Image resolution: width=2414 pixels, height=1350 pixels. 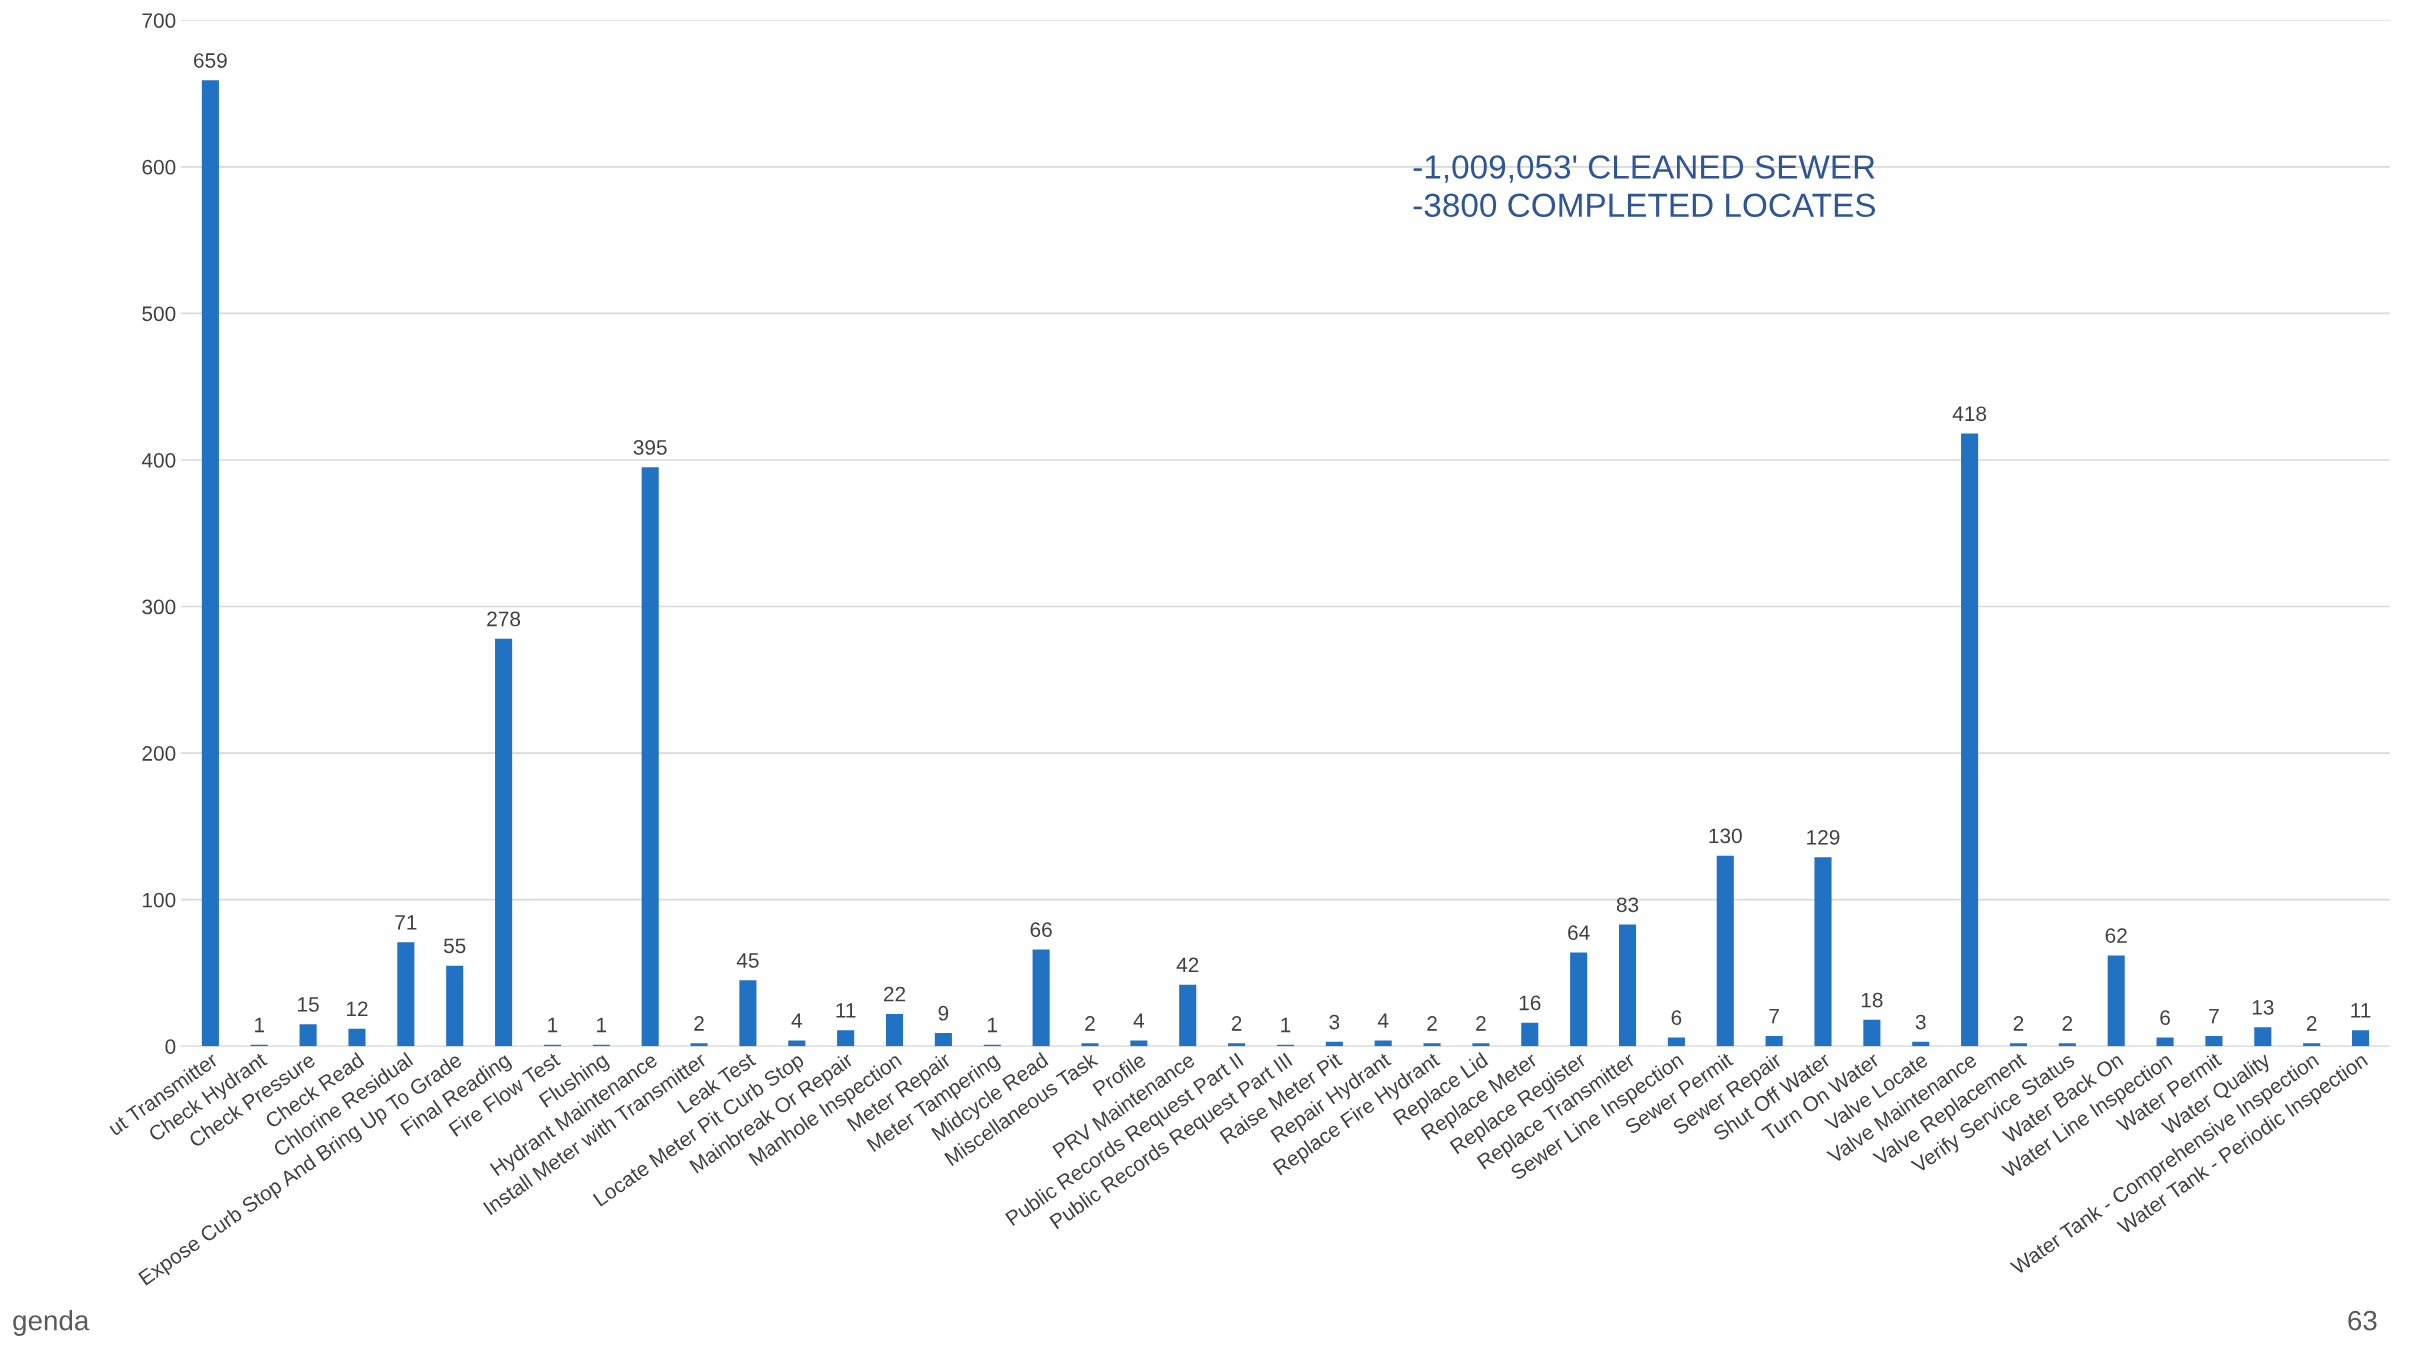 What do you see at coordinates (747, 960) in the screenshot?
I see `data-label: 45` at bounding box center [747, 960].